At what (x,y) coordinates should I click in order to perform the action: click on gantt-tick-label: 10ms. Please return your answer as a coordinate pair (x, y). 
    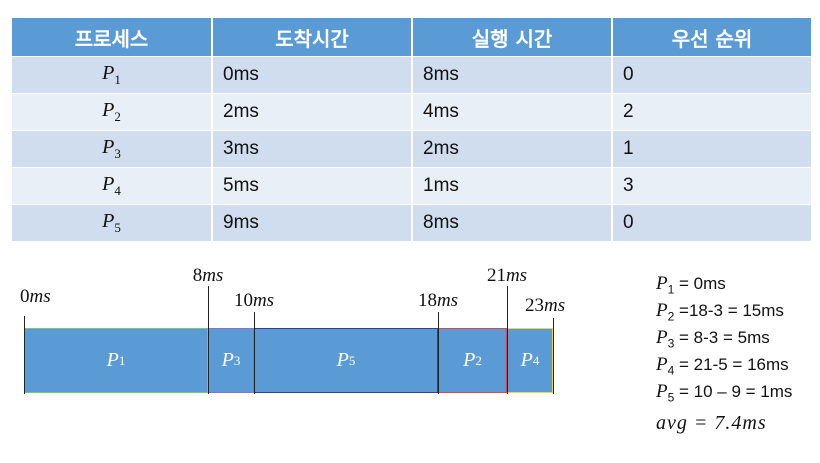
    Looking at the image, I should click on (254, 300).